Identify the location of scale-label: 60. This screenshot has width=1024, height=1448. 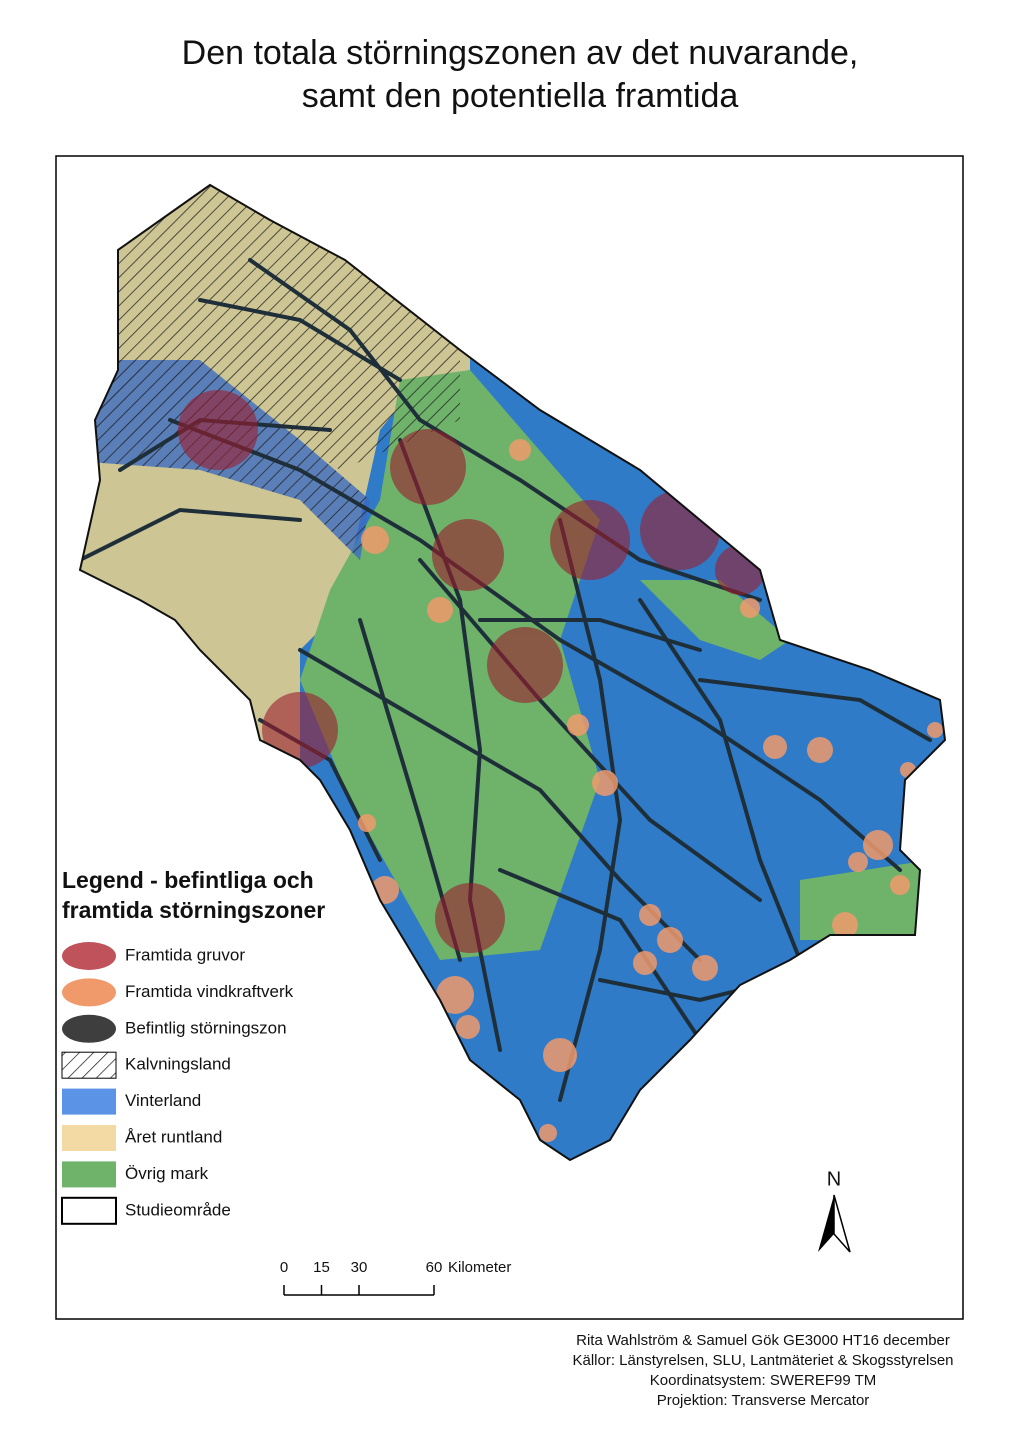
(434, 1267).